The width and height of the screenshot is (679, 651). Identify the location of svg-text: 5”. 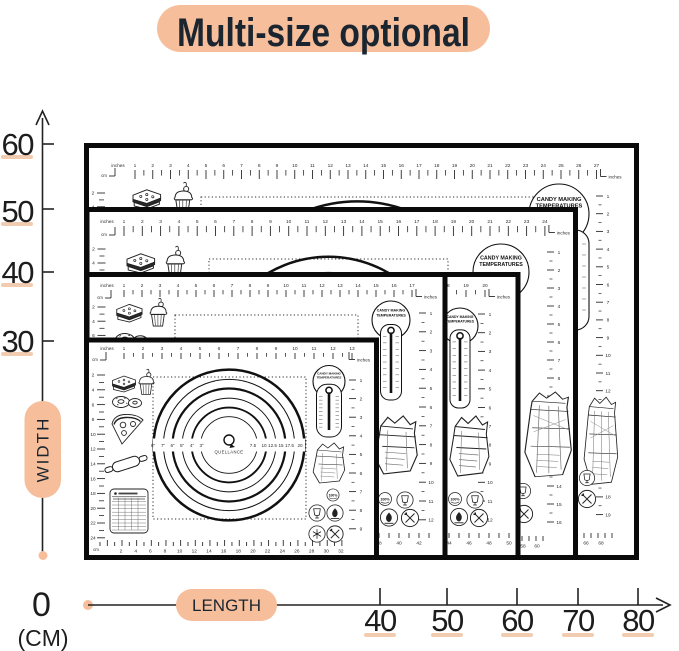
(182, 445).